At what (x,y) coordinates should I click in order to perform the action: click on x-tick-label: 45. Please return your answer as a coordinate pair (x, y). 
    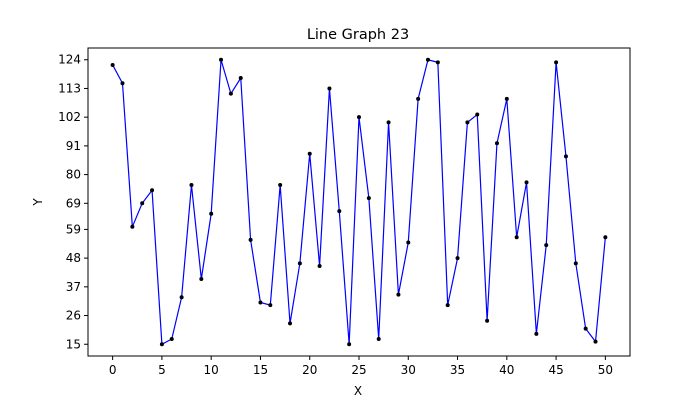
    Looking at the image, I should click on (555, 370).